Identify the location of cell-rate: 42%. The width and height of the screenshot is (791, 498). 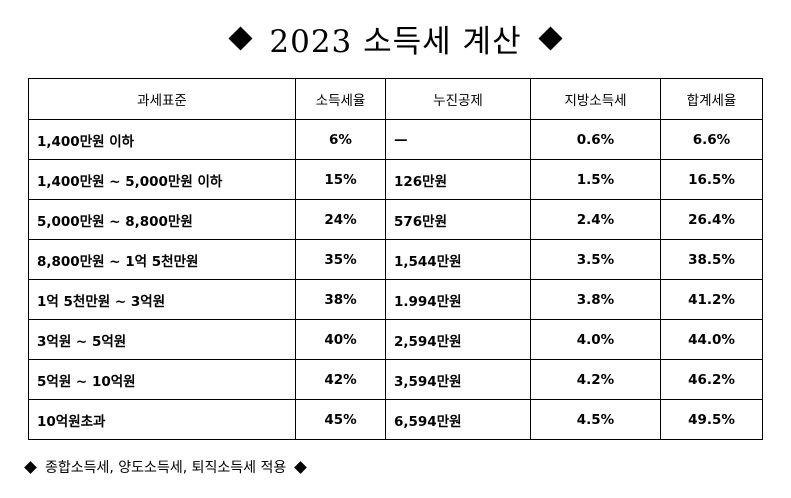
(340, 379).